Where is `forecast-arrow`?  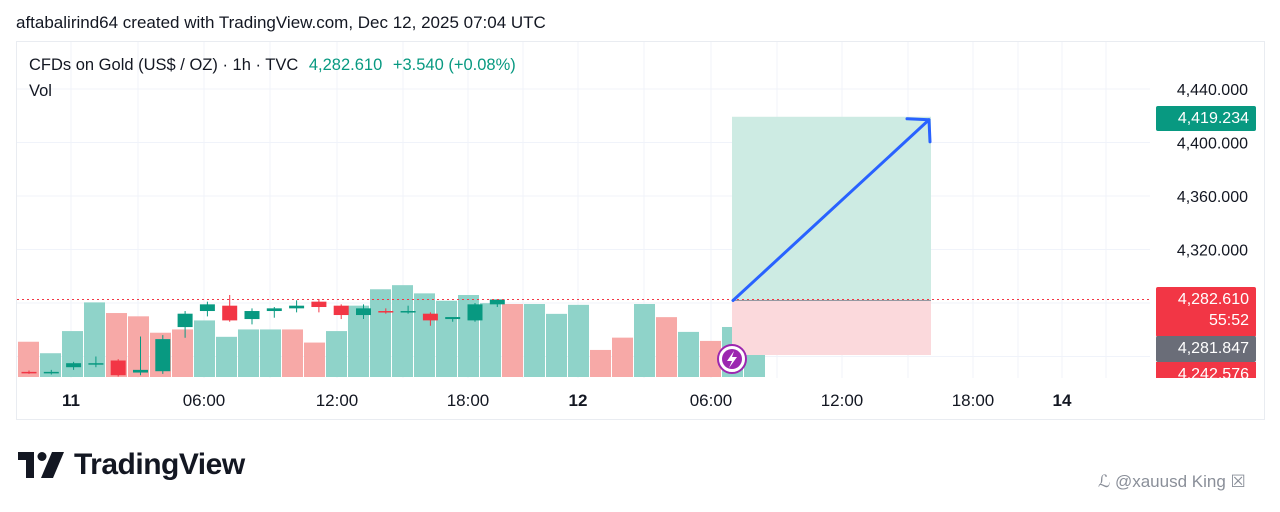
forecast-arrow is located at coordinates (831, 210).